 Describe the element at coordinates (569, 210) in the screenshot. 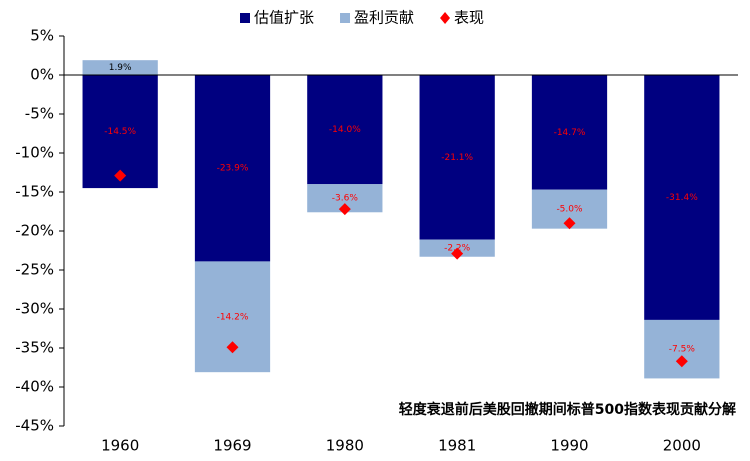

I see `value-label: -5.0%` at that location.